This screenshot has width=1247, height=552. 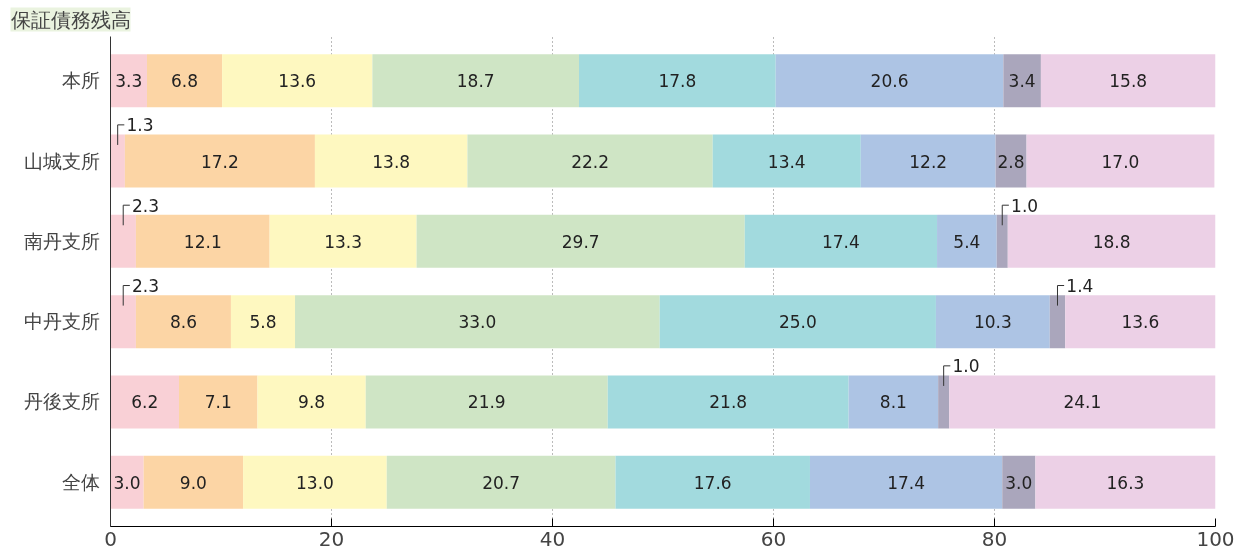 I want to click on data-label: 13.6, so click(x=1140, y=322).